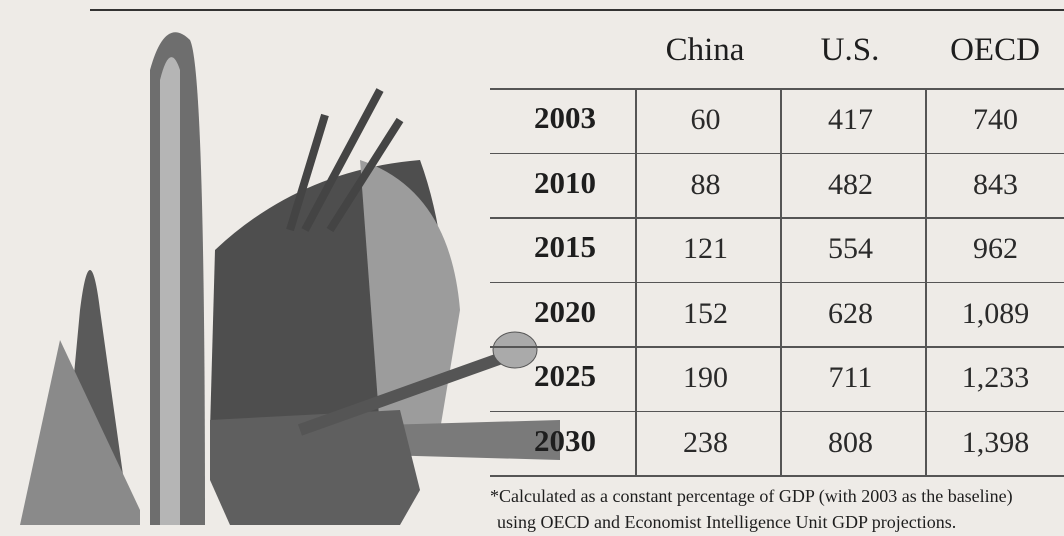  Describe the element at coordinates (705, 377) in the screenshot. I see `table-cell: 190` at that location.